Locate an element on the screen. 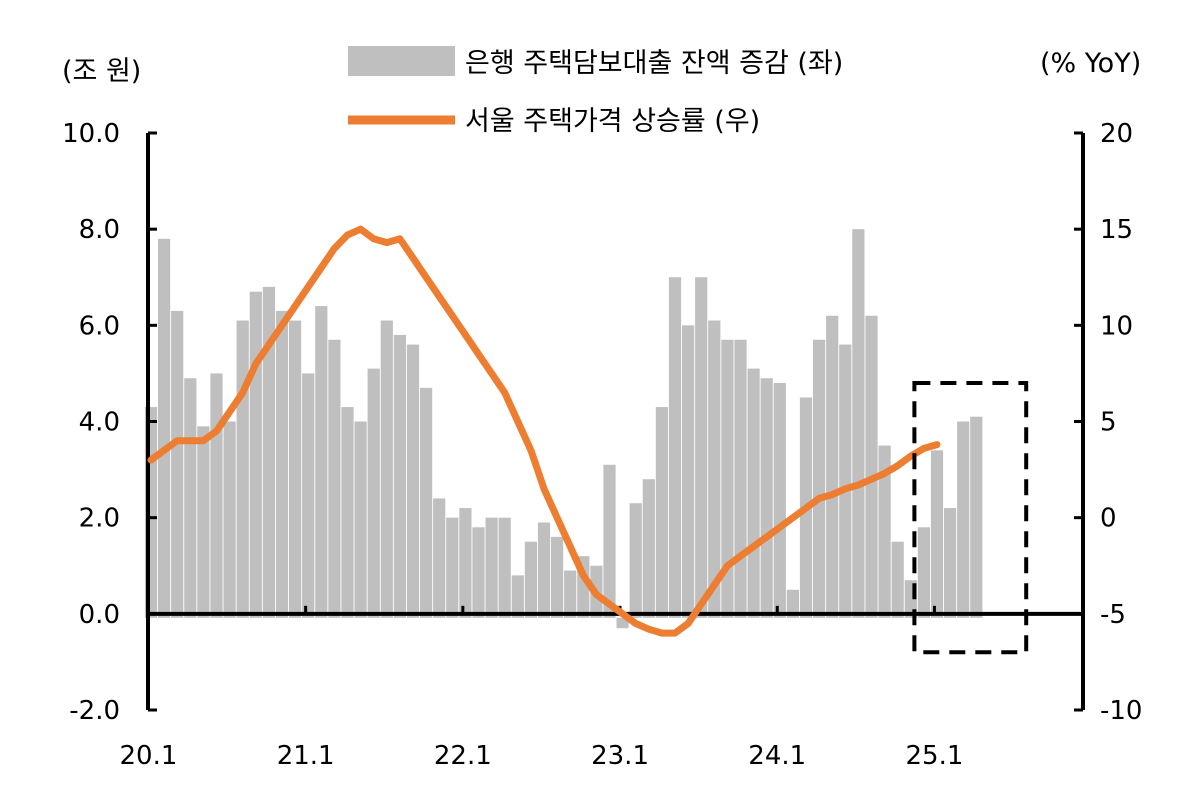 This screenshot has height=809, width=1200. x-tick-label: 21.1 is located at coordinates (306, 756).